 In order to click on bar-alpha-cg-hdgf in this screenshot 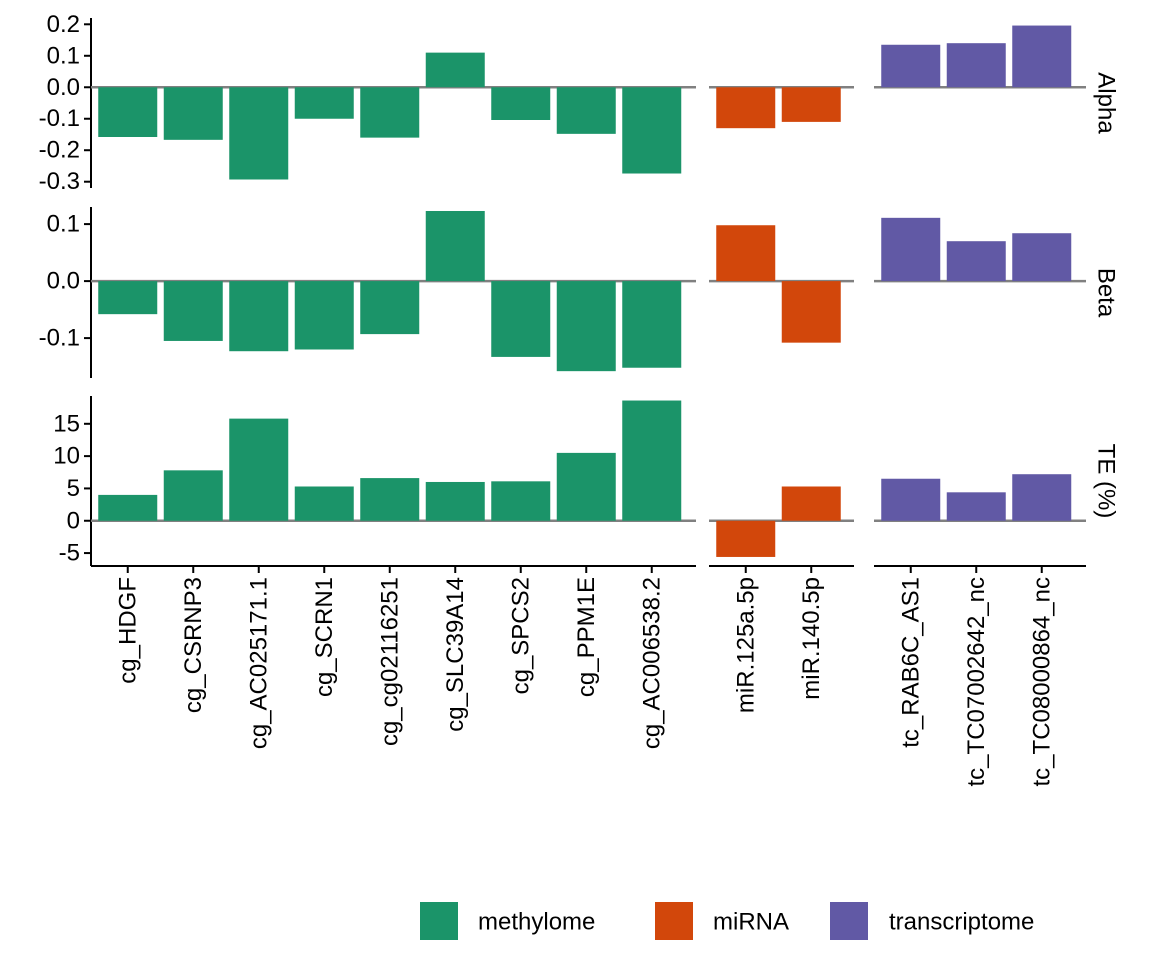, I will do `click(128, 112)`.